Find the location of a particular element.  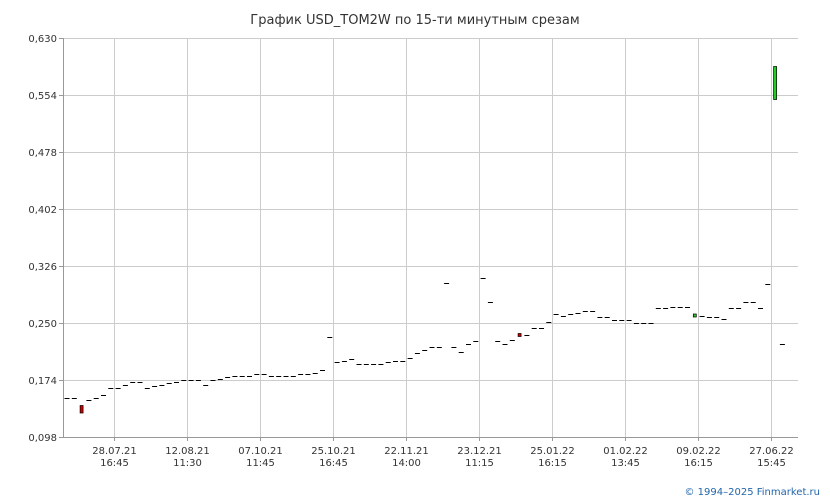

y-tick-label: 0,554 is located at coordinates (42, 96).